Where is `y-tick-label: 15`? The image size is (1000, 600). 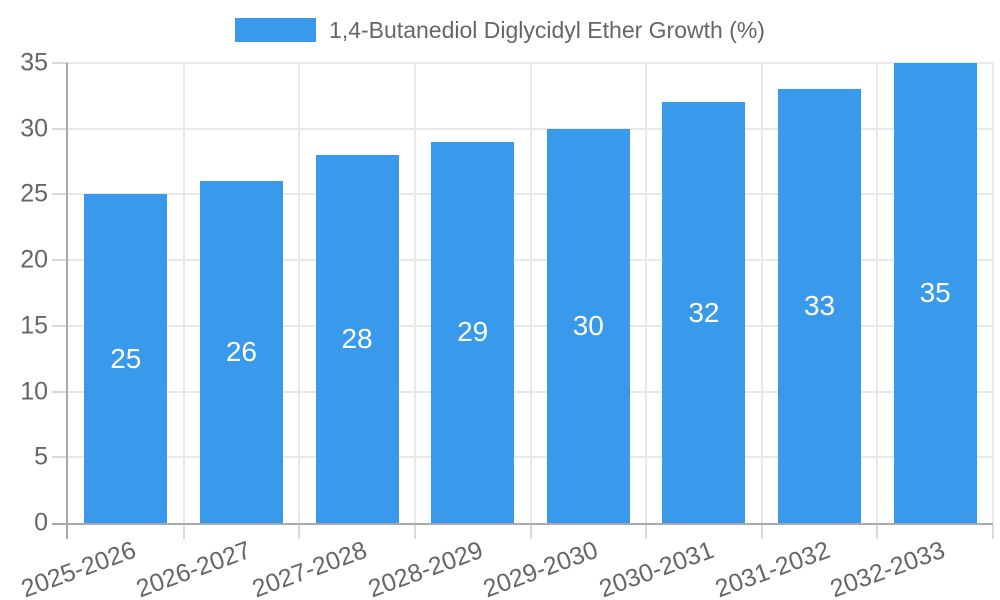
y-tick-label: 15 is located at coordinates (34, 325).